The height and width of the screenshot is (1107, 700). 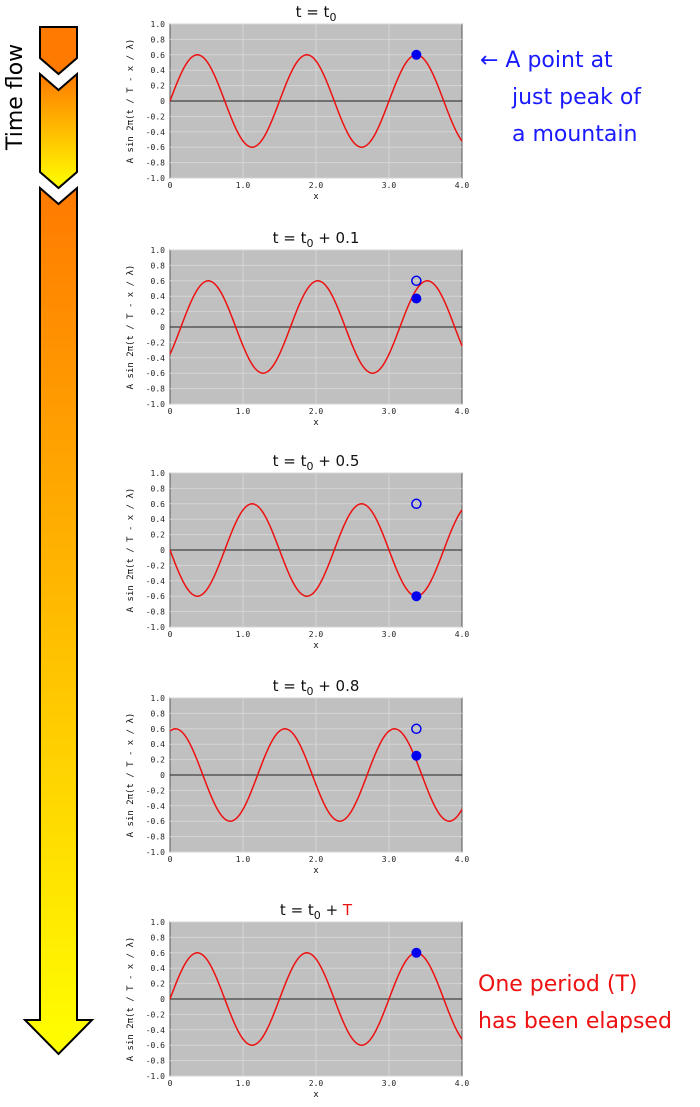 I want to click on peak-annotation-line-3: a mountain, so click(x=575, y=134).